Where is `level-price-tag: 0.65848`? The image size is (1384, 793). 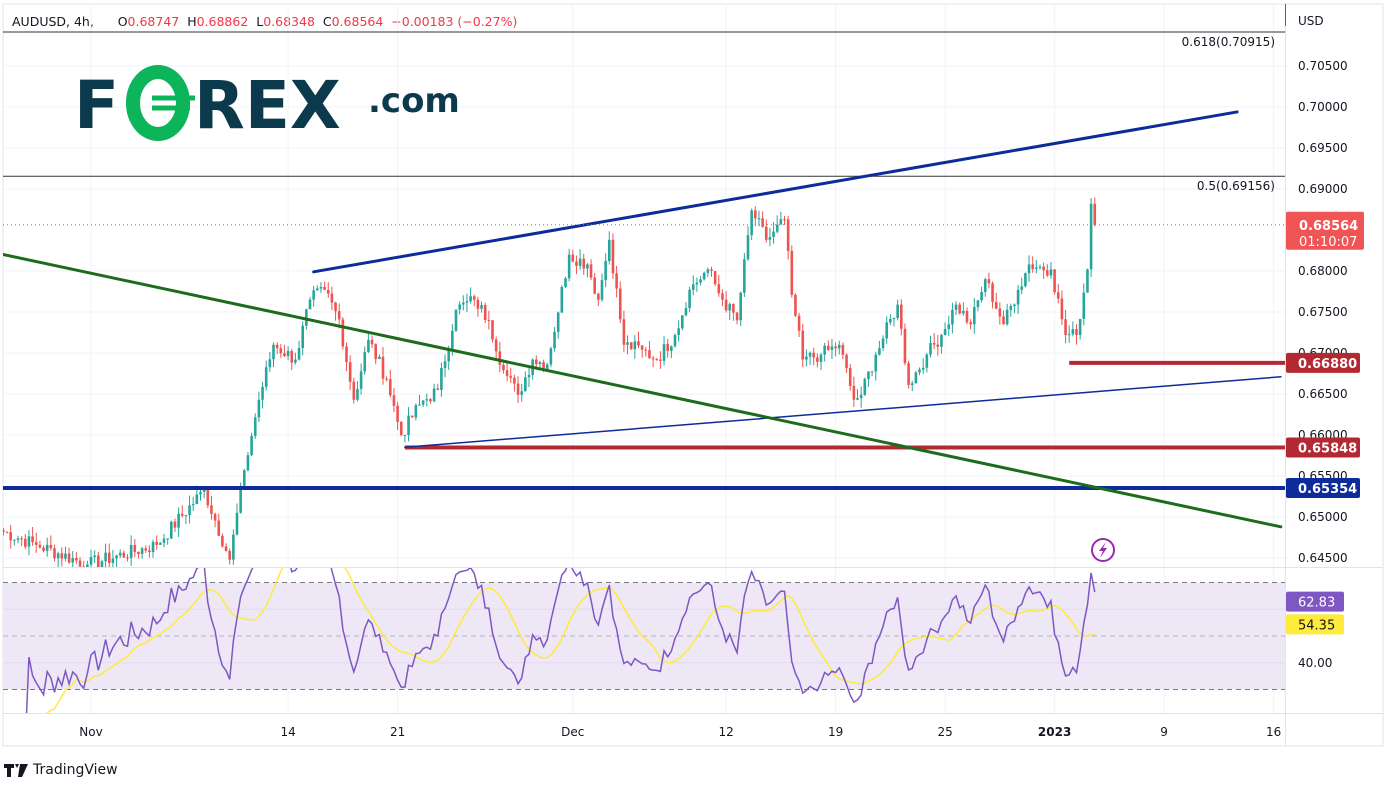 level-price-tag: 0.65848 is located at coordinates (1323, 447).